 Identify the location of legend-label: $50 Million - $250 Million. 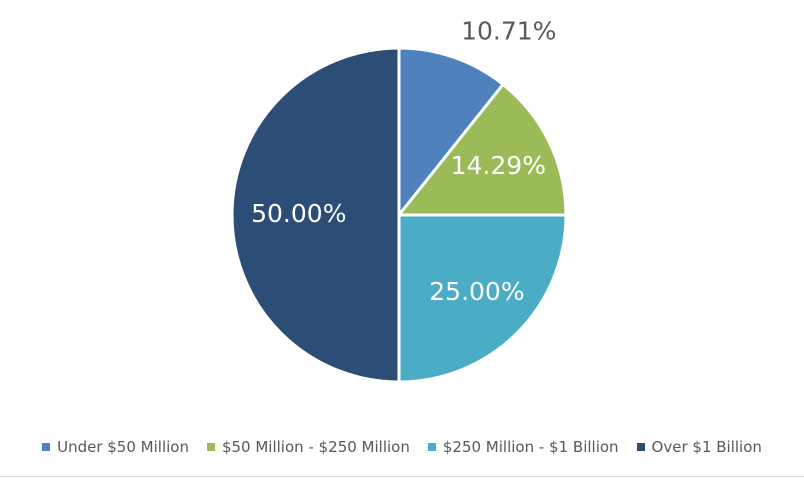
(315, 447).